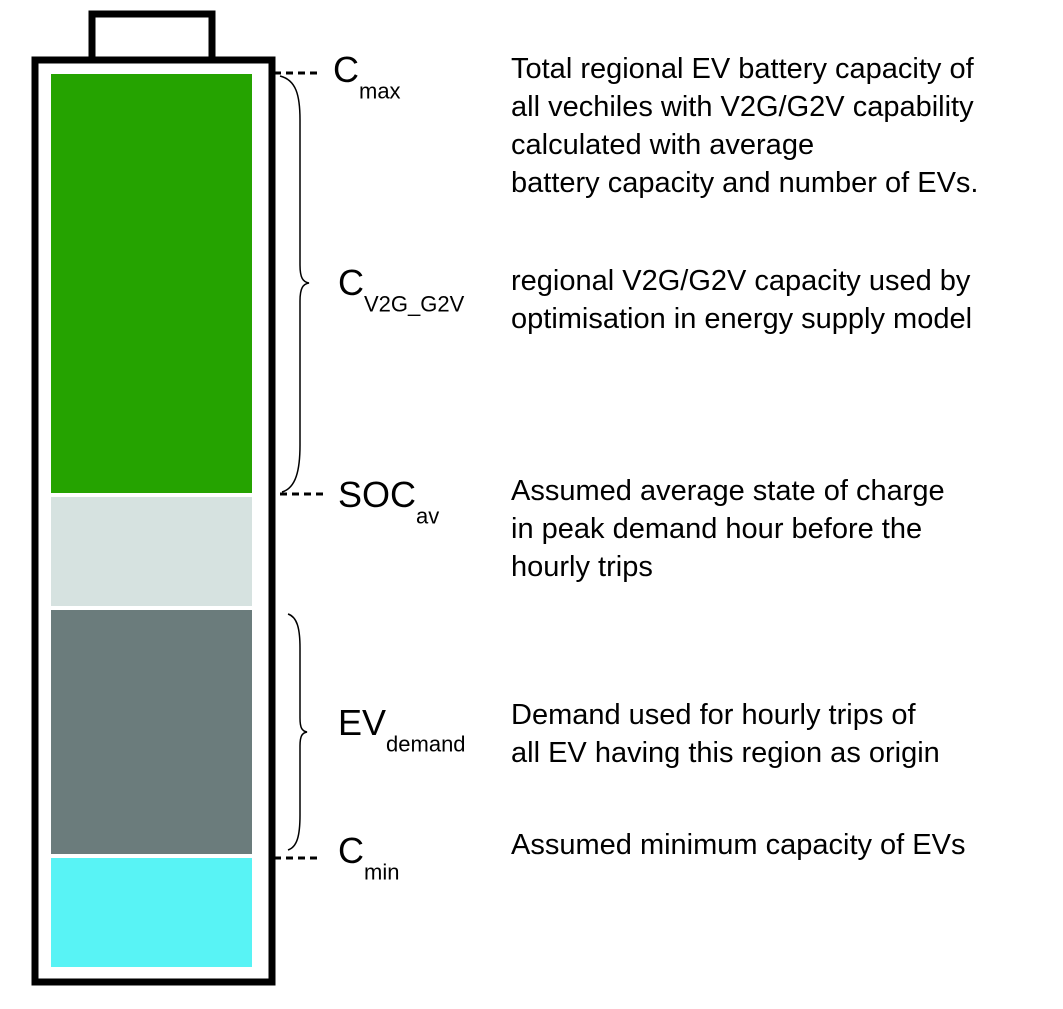 This screenshot has height=1009, width=1063. Describe the element at coordinates (151, 732) in the screenshot. I see `ev-demand-segment` at that location.